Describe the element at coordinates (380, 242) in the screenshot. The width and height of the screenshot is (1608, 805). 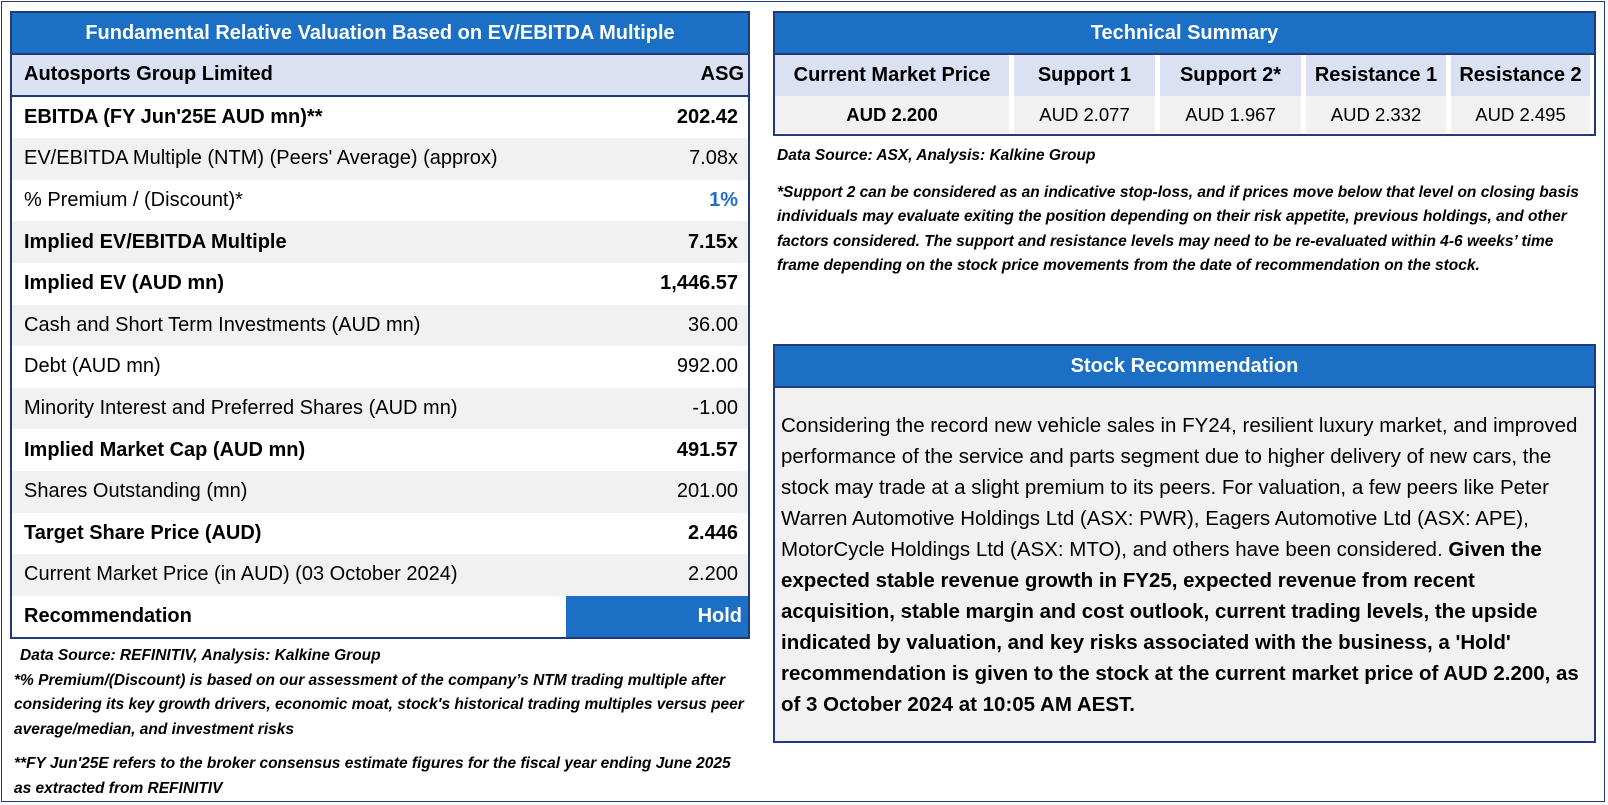
I see `valuation-row: Implied EV/EBITDA Multiple 7.15x` at that location.